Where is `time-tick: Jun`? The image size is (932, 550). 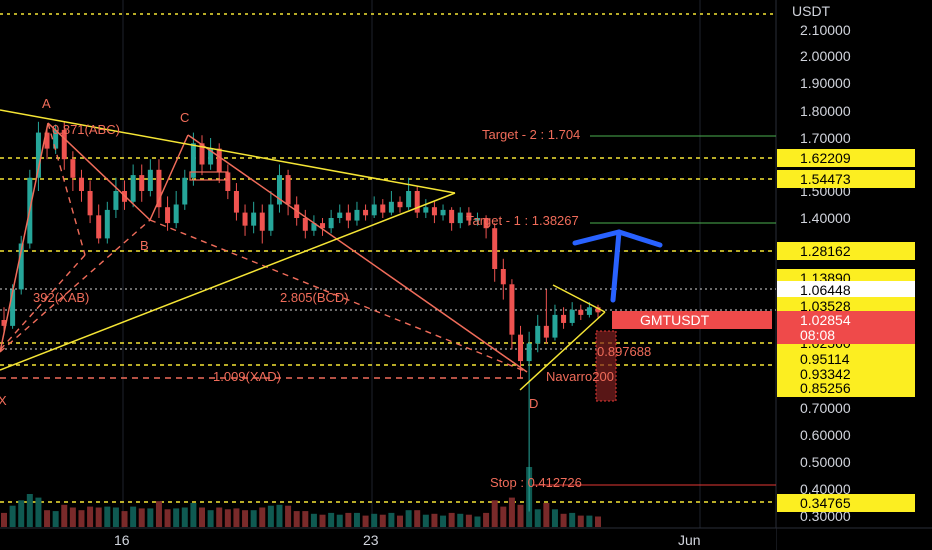 time-tick: Jun is located at coordinates (689, 540).